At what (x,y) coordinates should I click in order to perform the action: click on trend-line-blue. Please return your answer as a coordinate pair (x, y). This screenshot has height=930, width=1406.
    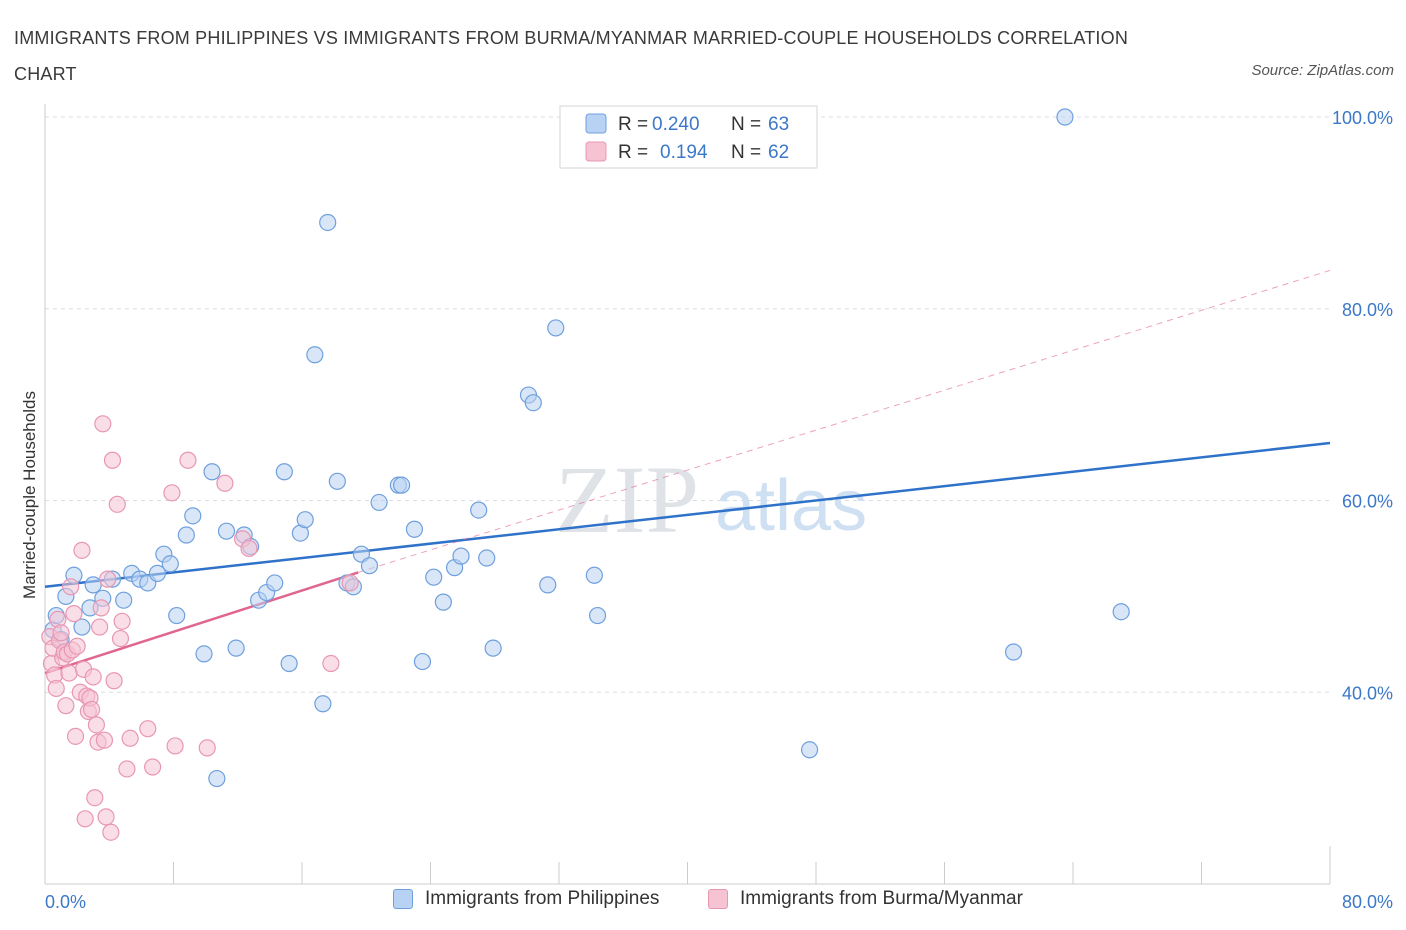
    Looking at the image, I should click on (687, 515).